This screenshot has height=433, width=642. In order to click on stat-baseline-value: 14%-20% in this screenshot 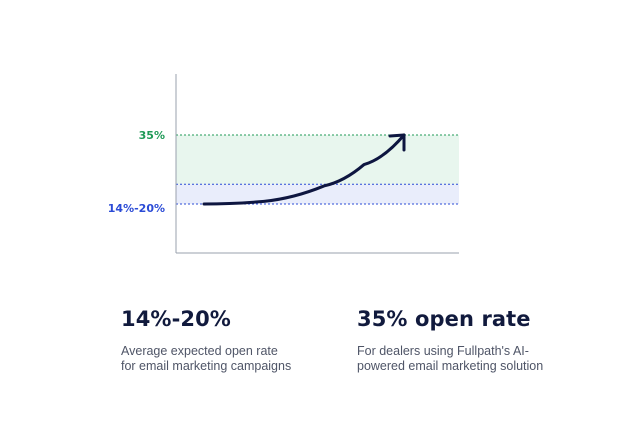, I will do `click(176, 319)`.